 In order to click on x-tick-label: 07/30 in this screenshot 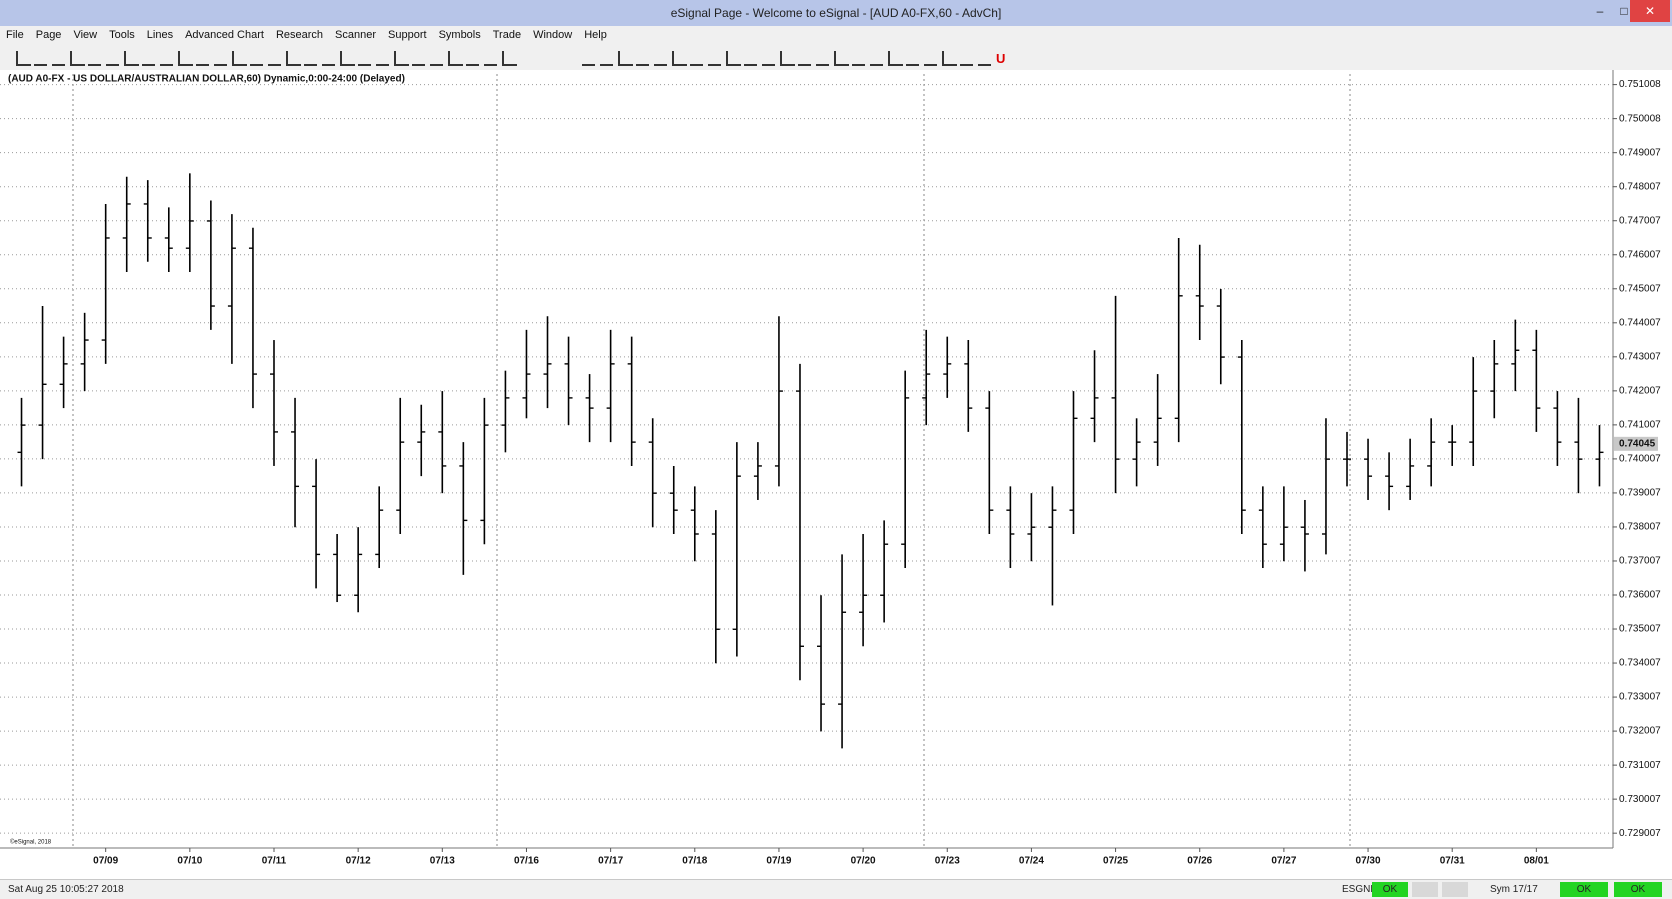, I will do `click(1368, 861)`.